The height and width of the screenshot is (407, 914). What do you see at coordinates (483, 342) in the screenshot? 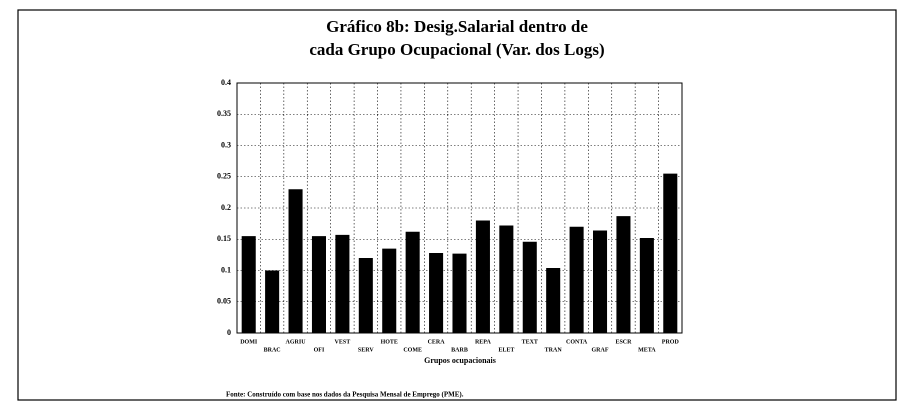
I see `x-tick-label: REPA` at bounding box center [483, 342].